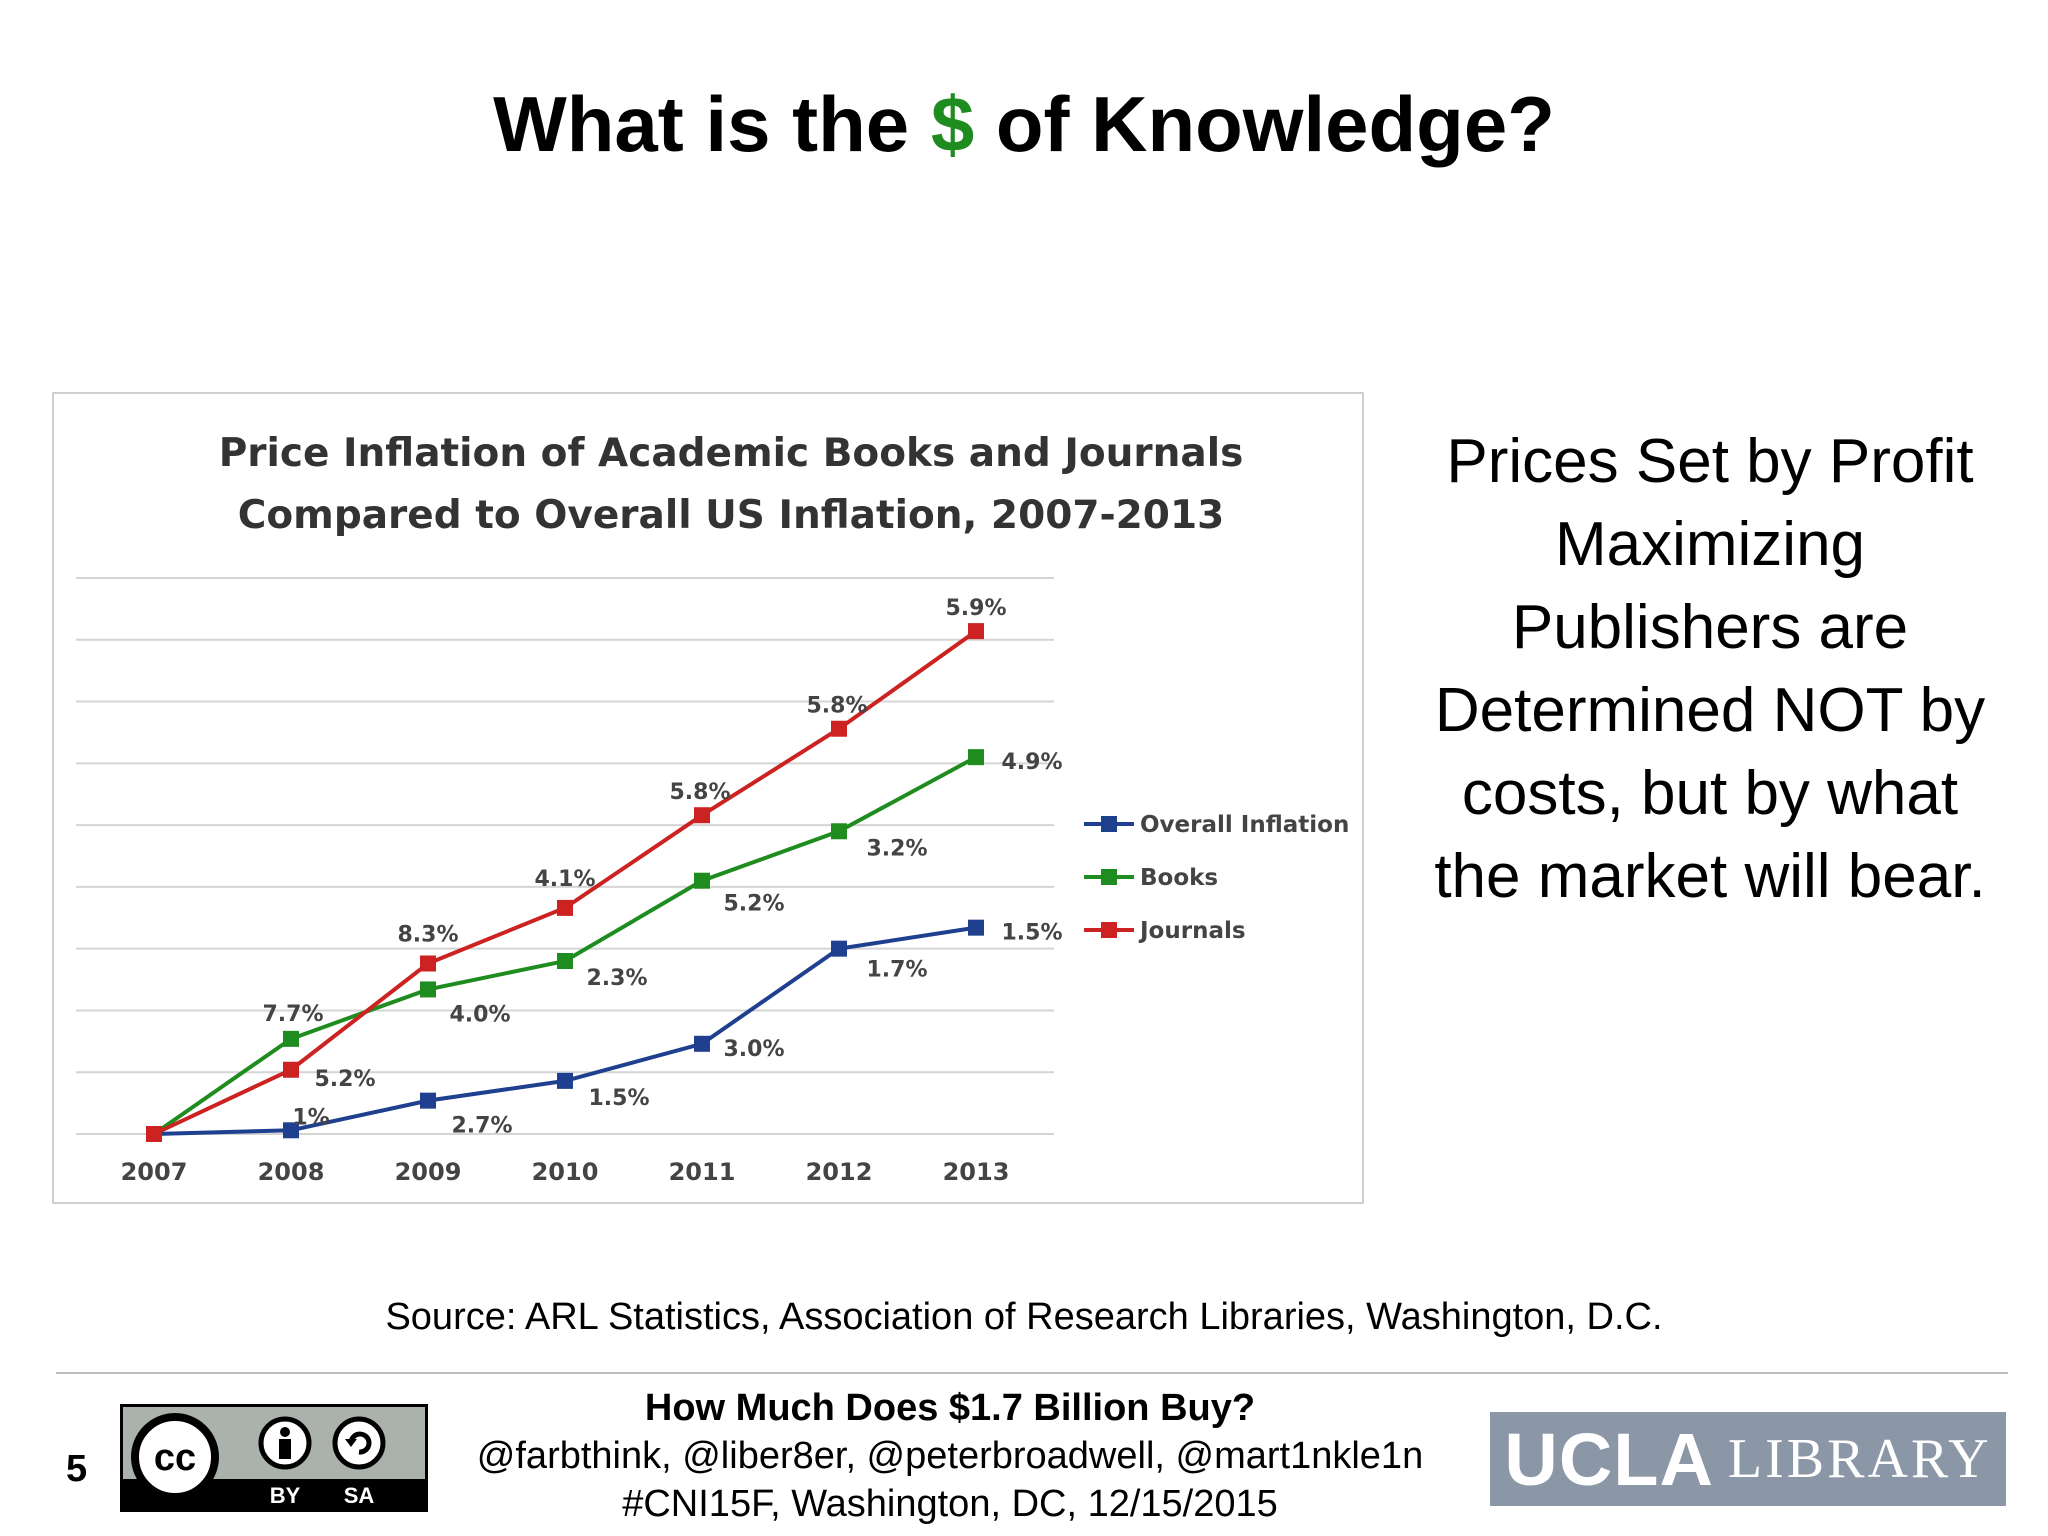  What do you see at coordinates (77, 1469) in the screenshot?
I see `slide-number: 5` at bounding box center [77, 1469].